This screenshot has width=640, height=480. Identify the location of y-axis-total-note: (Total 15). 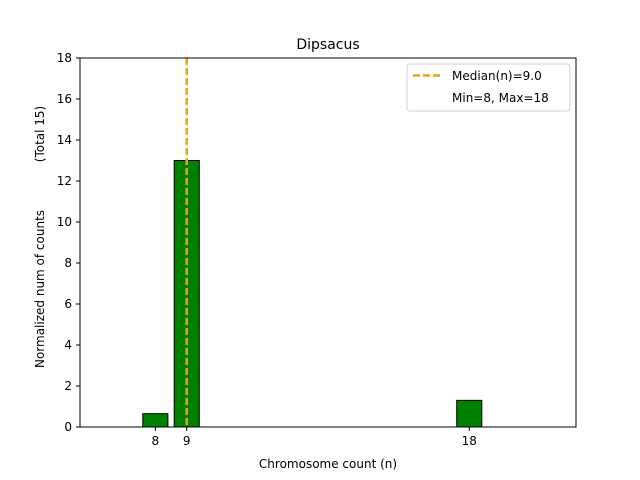
(40, 134).